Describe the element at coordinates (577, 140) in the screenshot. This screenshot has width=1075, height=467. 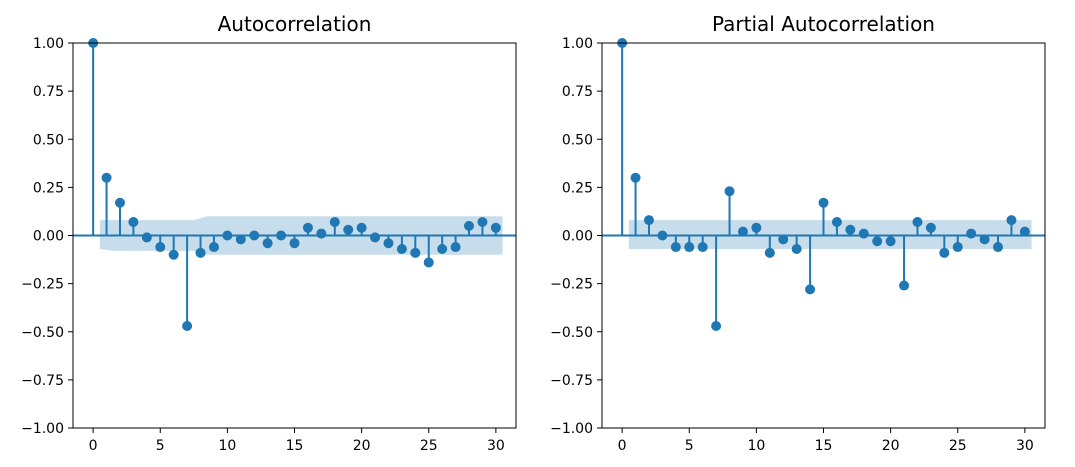
I see `pacf-ytick-label: 0.50` at that location.